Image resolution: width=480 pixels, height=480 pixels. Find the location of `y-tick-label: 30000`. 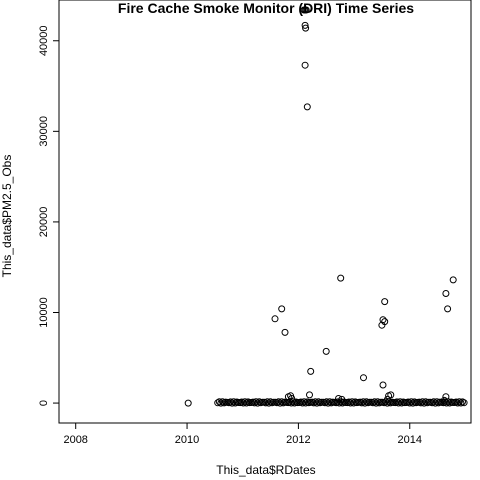

y-tick-label: 30000 is located at coordinates (44, 131).